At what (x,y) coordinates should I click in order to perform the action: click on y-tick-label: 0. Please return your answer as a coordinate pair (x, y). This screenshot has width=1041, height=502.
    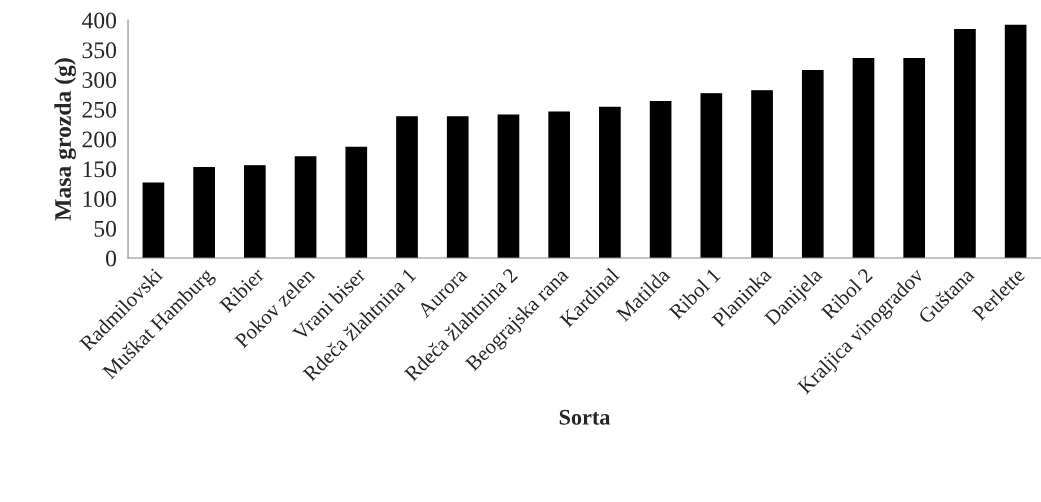
    Looking at the image, I should click on (111, 258).